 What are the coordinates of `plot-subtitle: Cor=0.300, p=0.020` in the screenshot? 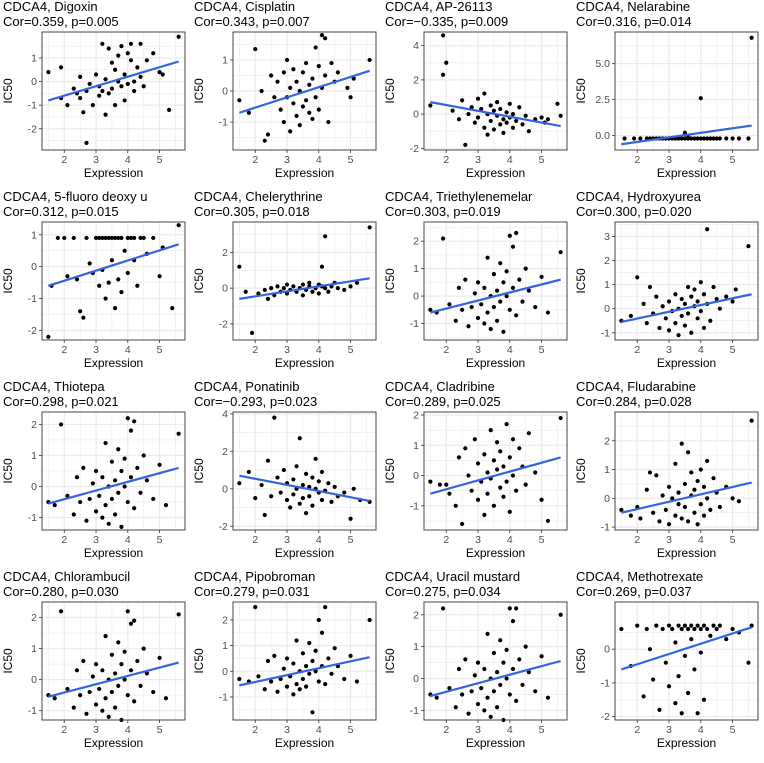 It's located at (634, 211).